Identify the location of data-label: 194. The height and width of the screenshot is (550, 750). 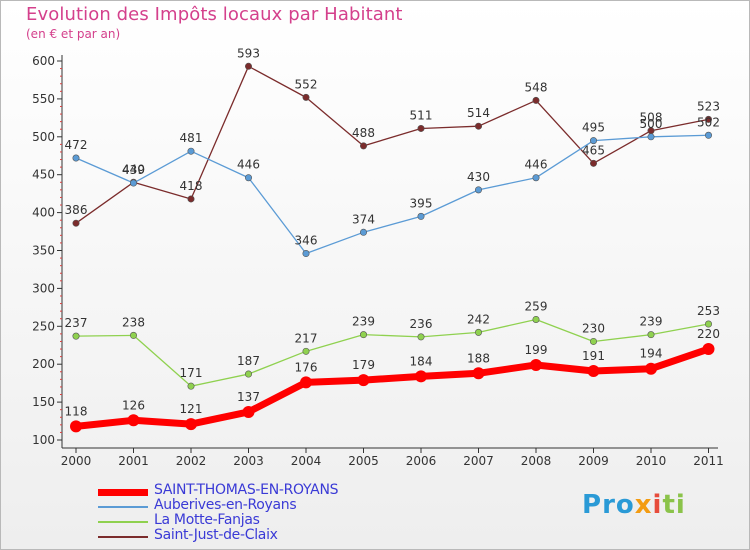
(651, 354).